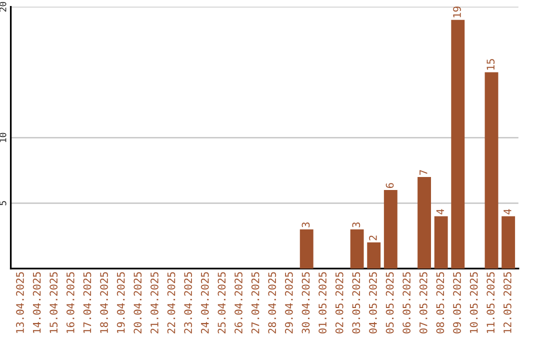  What do you see at coordinates (490, 302) in the screenshot?
I see `x-tick-label: 11.05.2025` at bounding box center [490, 302].